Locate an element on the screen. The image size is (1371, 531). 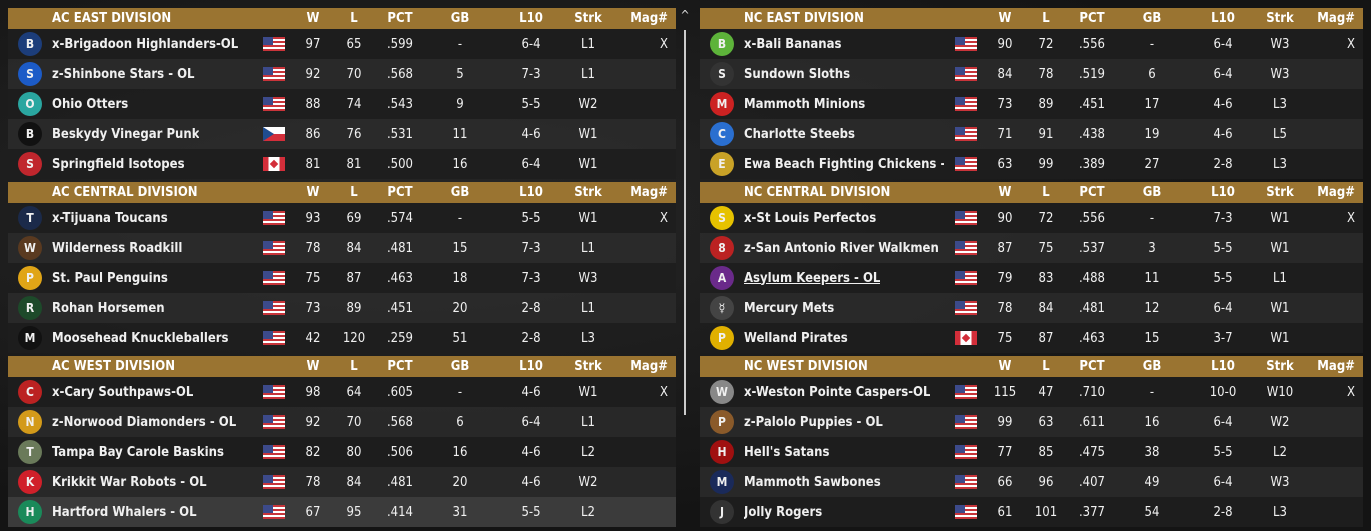
team-name: Rohan Horsemen is located at coordinates (108, 308).